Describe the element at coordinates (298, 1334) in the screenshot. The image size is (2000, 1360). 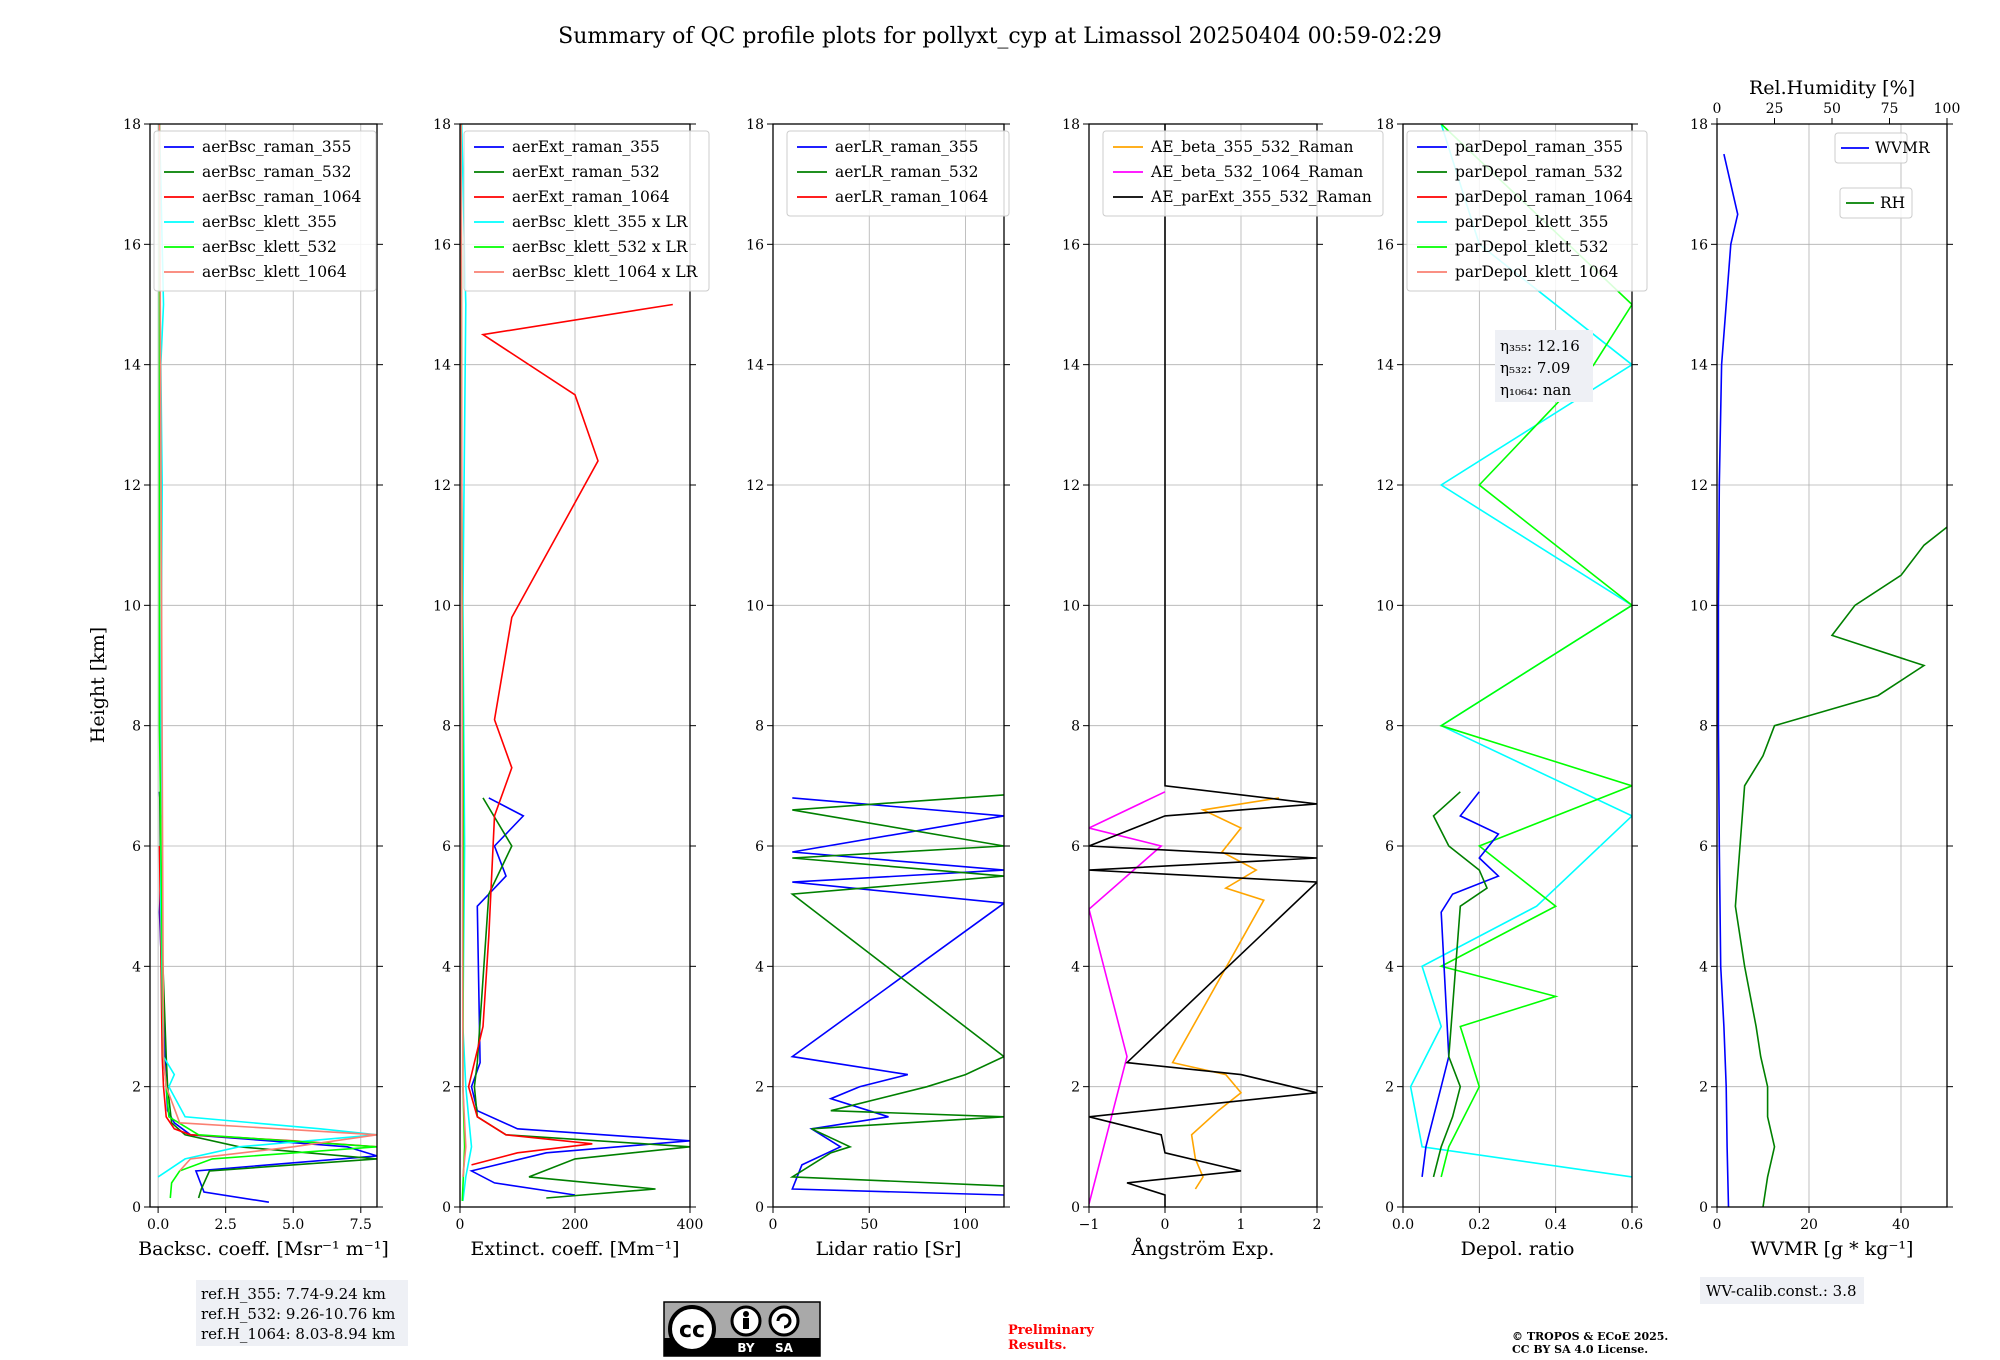
I see `ref-h-1064-label: ref.H_1064: 8.03-8.94 km` at that location.